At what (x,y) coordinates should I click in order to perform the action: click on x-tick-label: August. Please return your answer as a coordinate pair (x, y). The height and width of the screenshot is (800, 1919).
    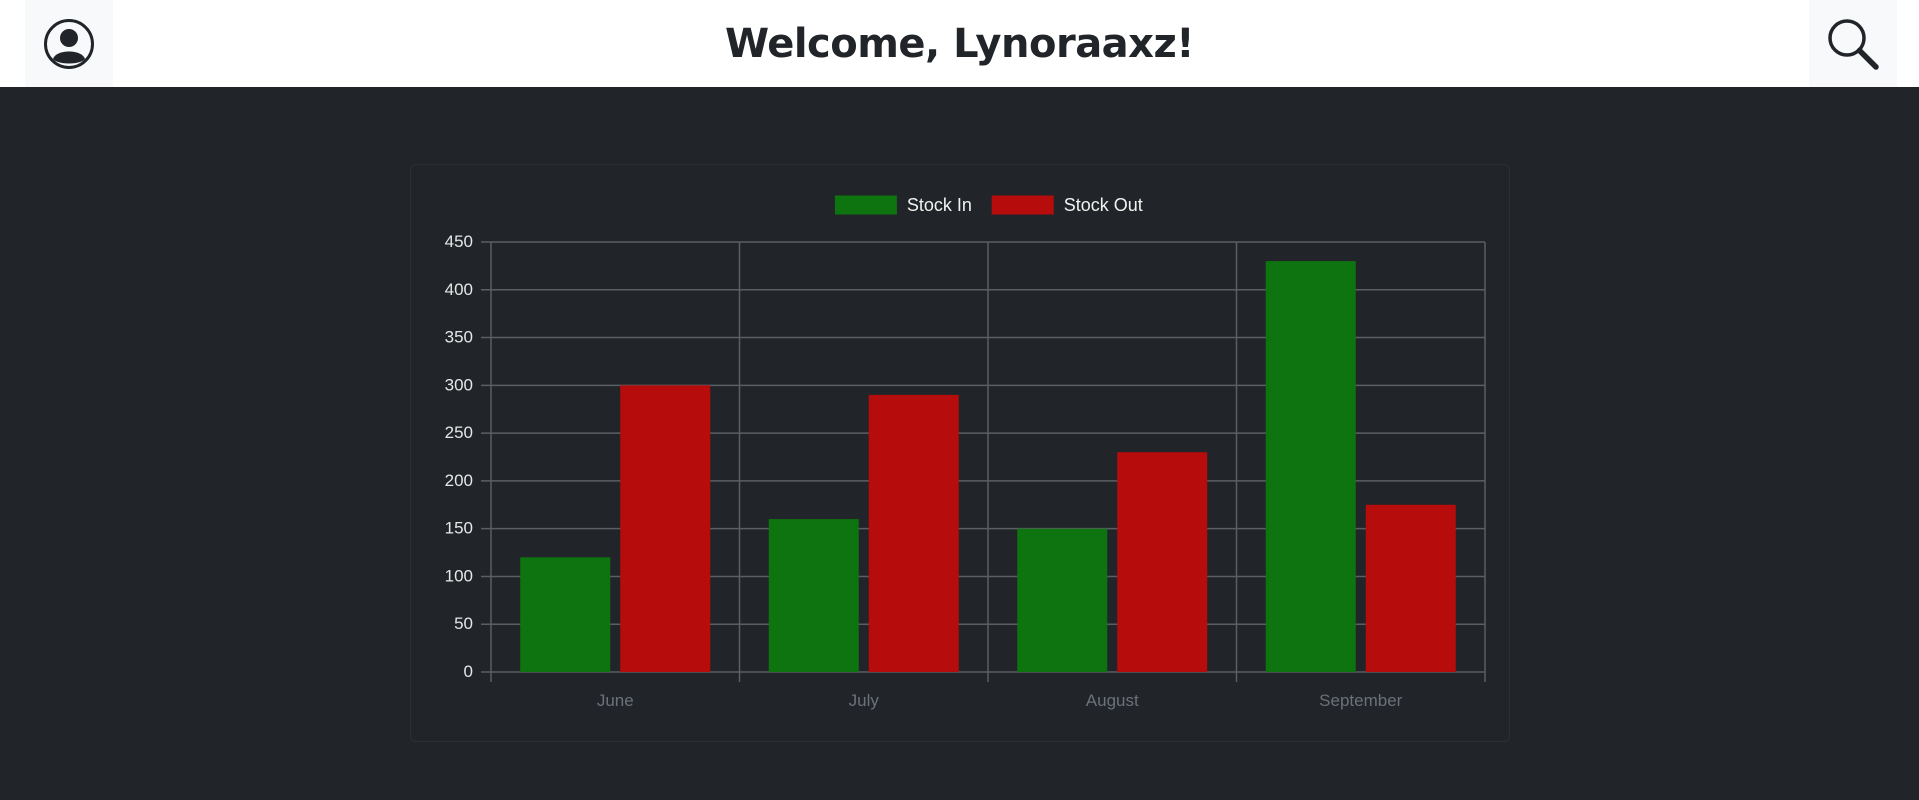
    Looking at the image, I should click on (1112, 700).